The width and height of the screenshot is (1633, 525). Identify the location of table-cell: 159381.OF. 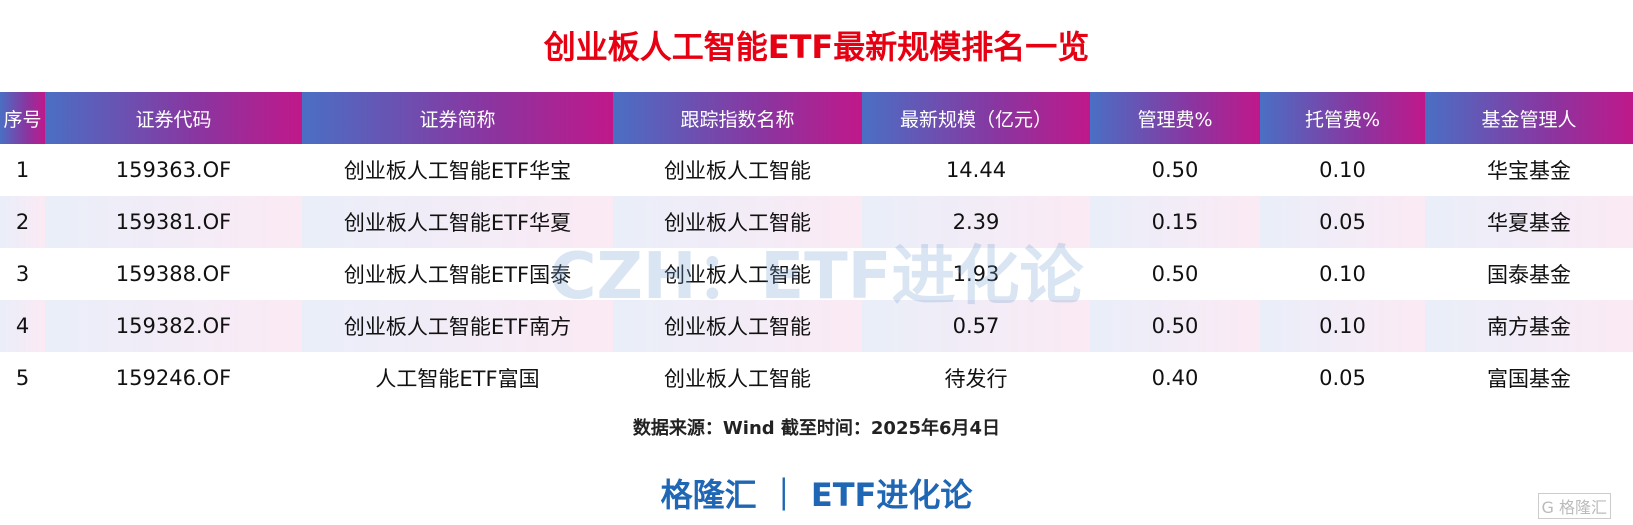
(173, 222).